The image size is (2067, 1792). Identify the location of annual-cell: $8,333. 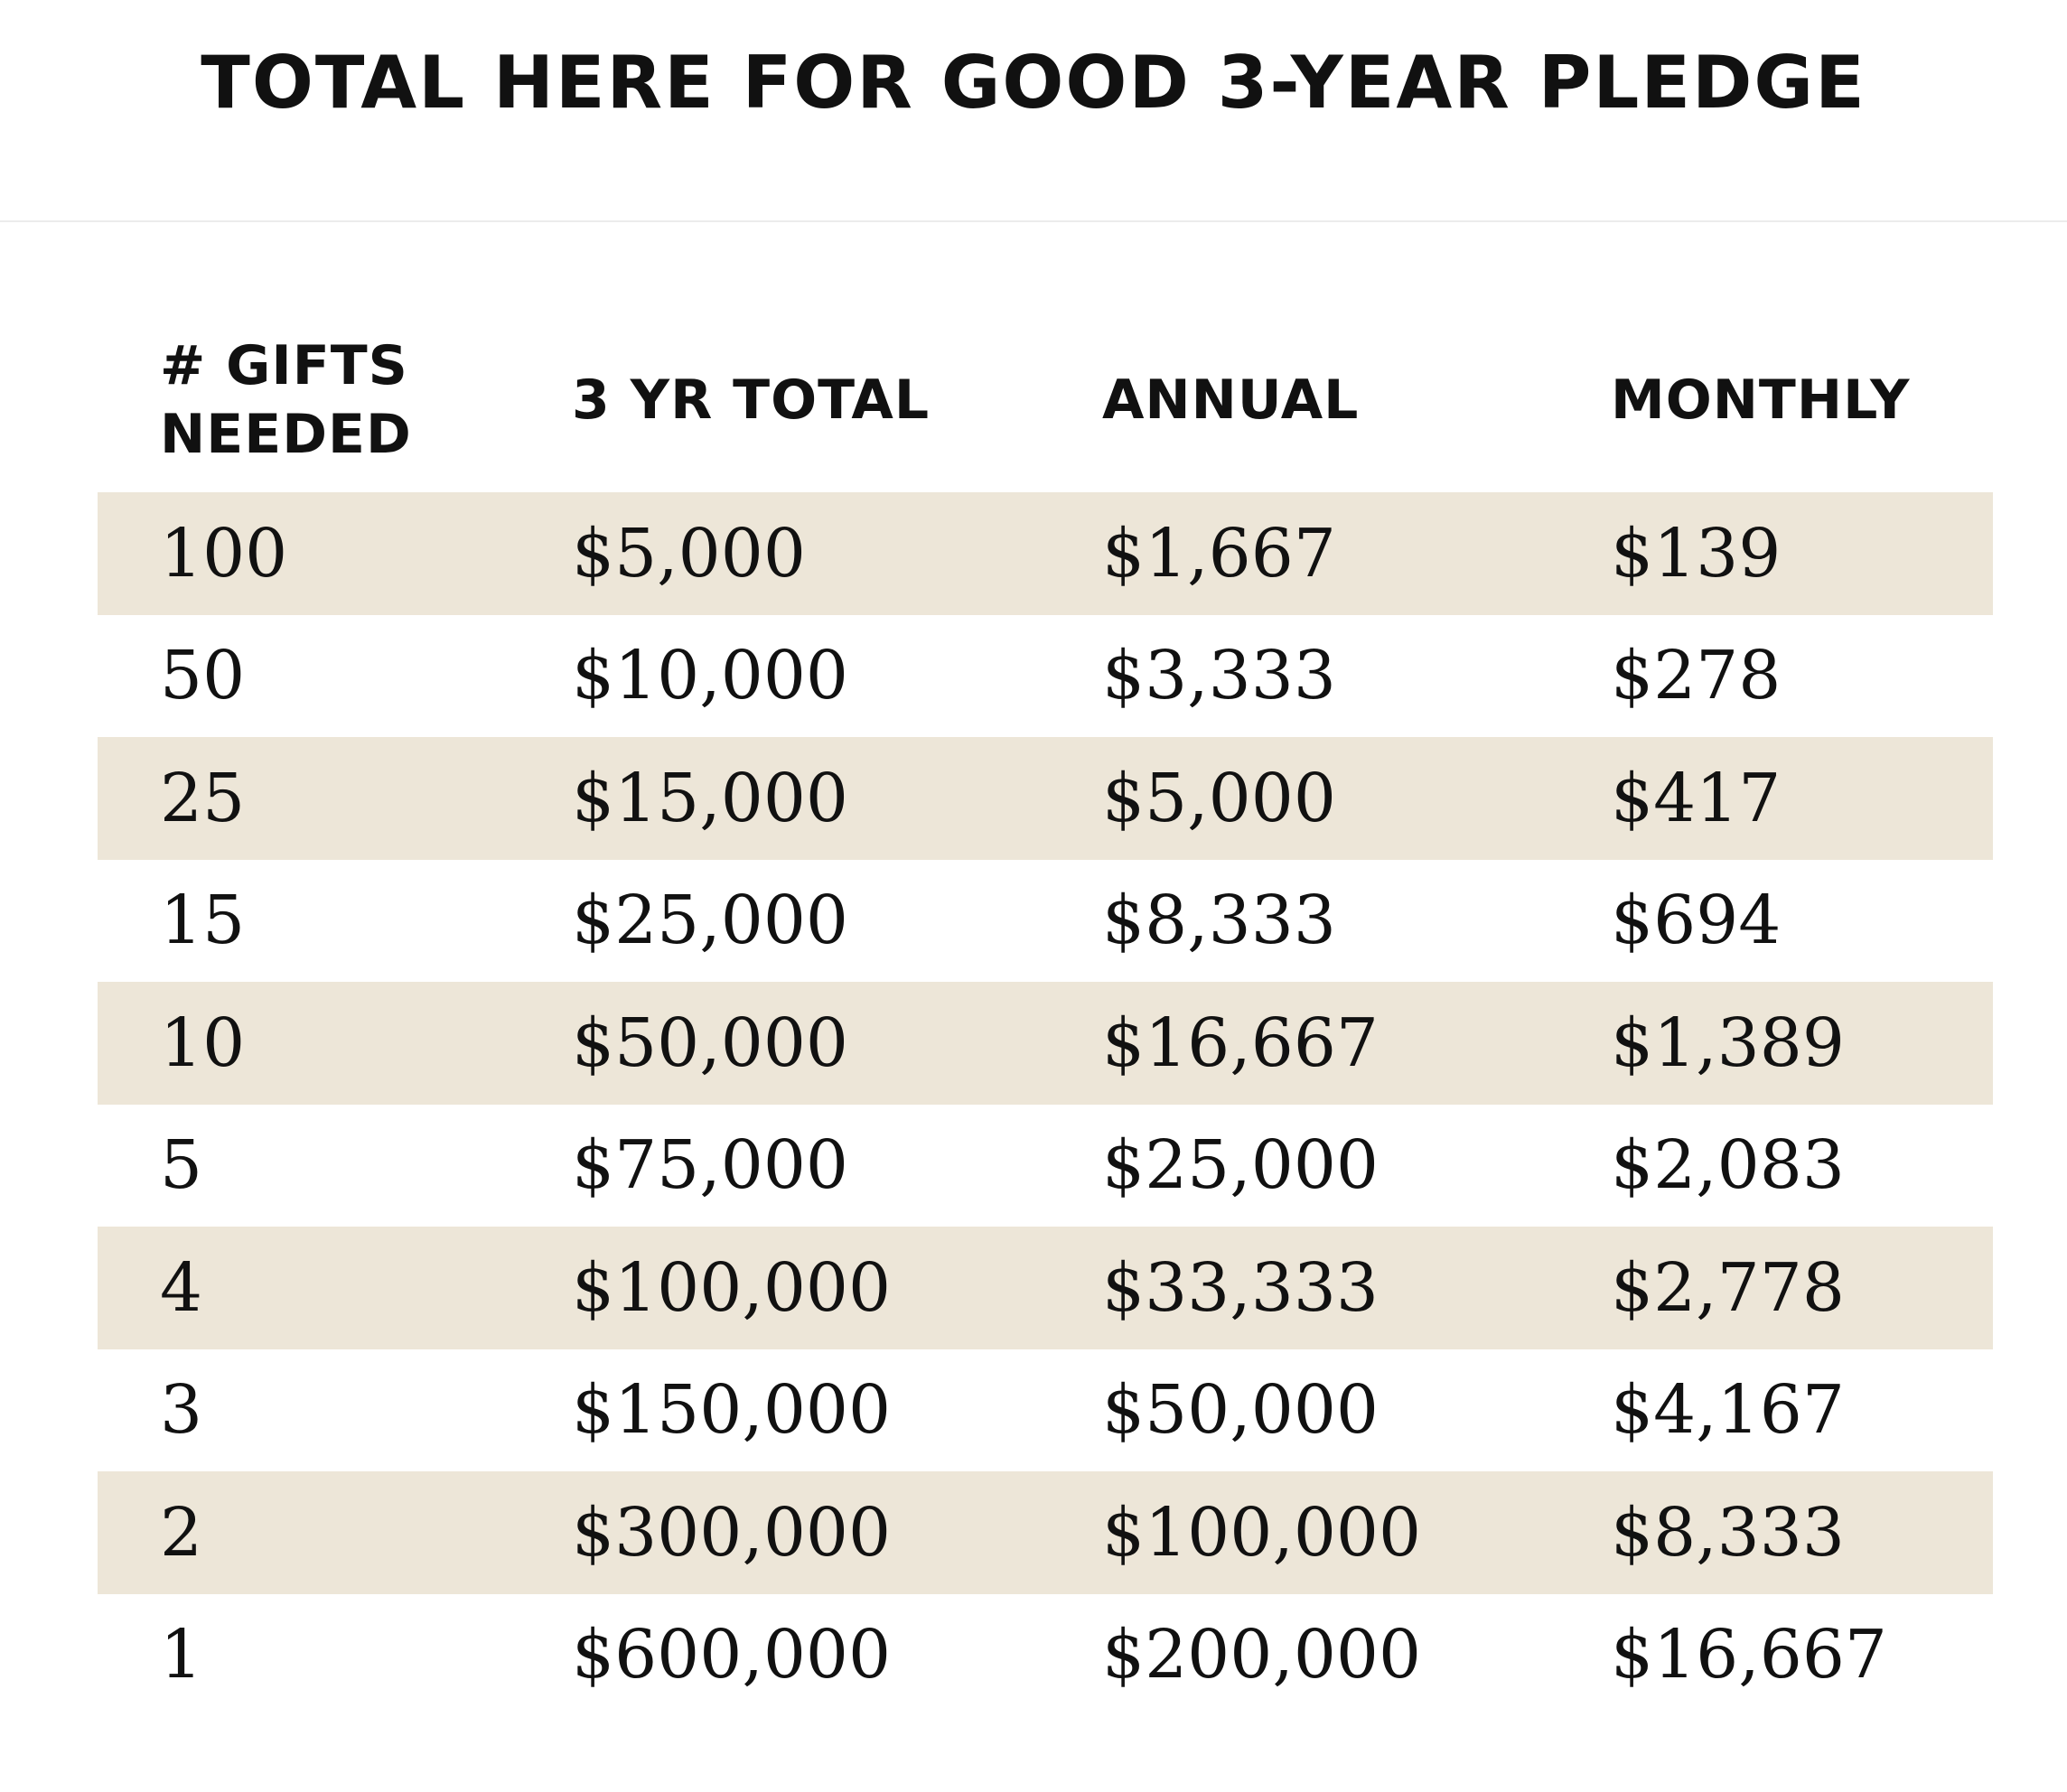
(1219, 921).